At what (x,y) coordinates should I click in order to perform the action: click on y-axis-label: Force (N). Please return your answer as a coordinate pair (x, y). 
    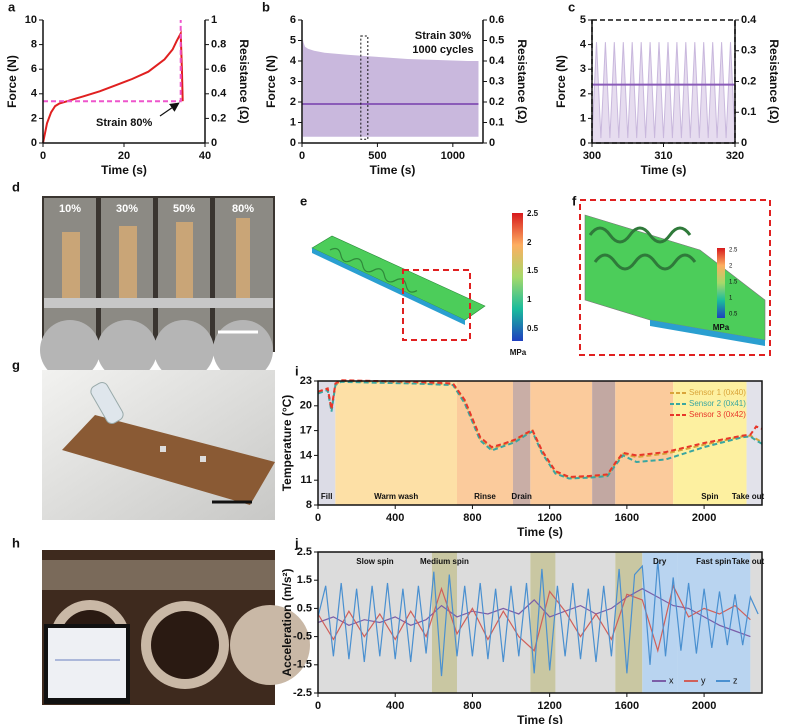
    Looking at the image, I should click on (271, 81).